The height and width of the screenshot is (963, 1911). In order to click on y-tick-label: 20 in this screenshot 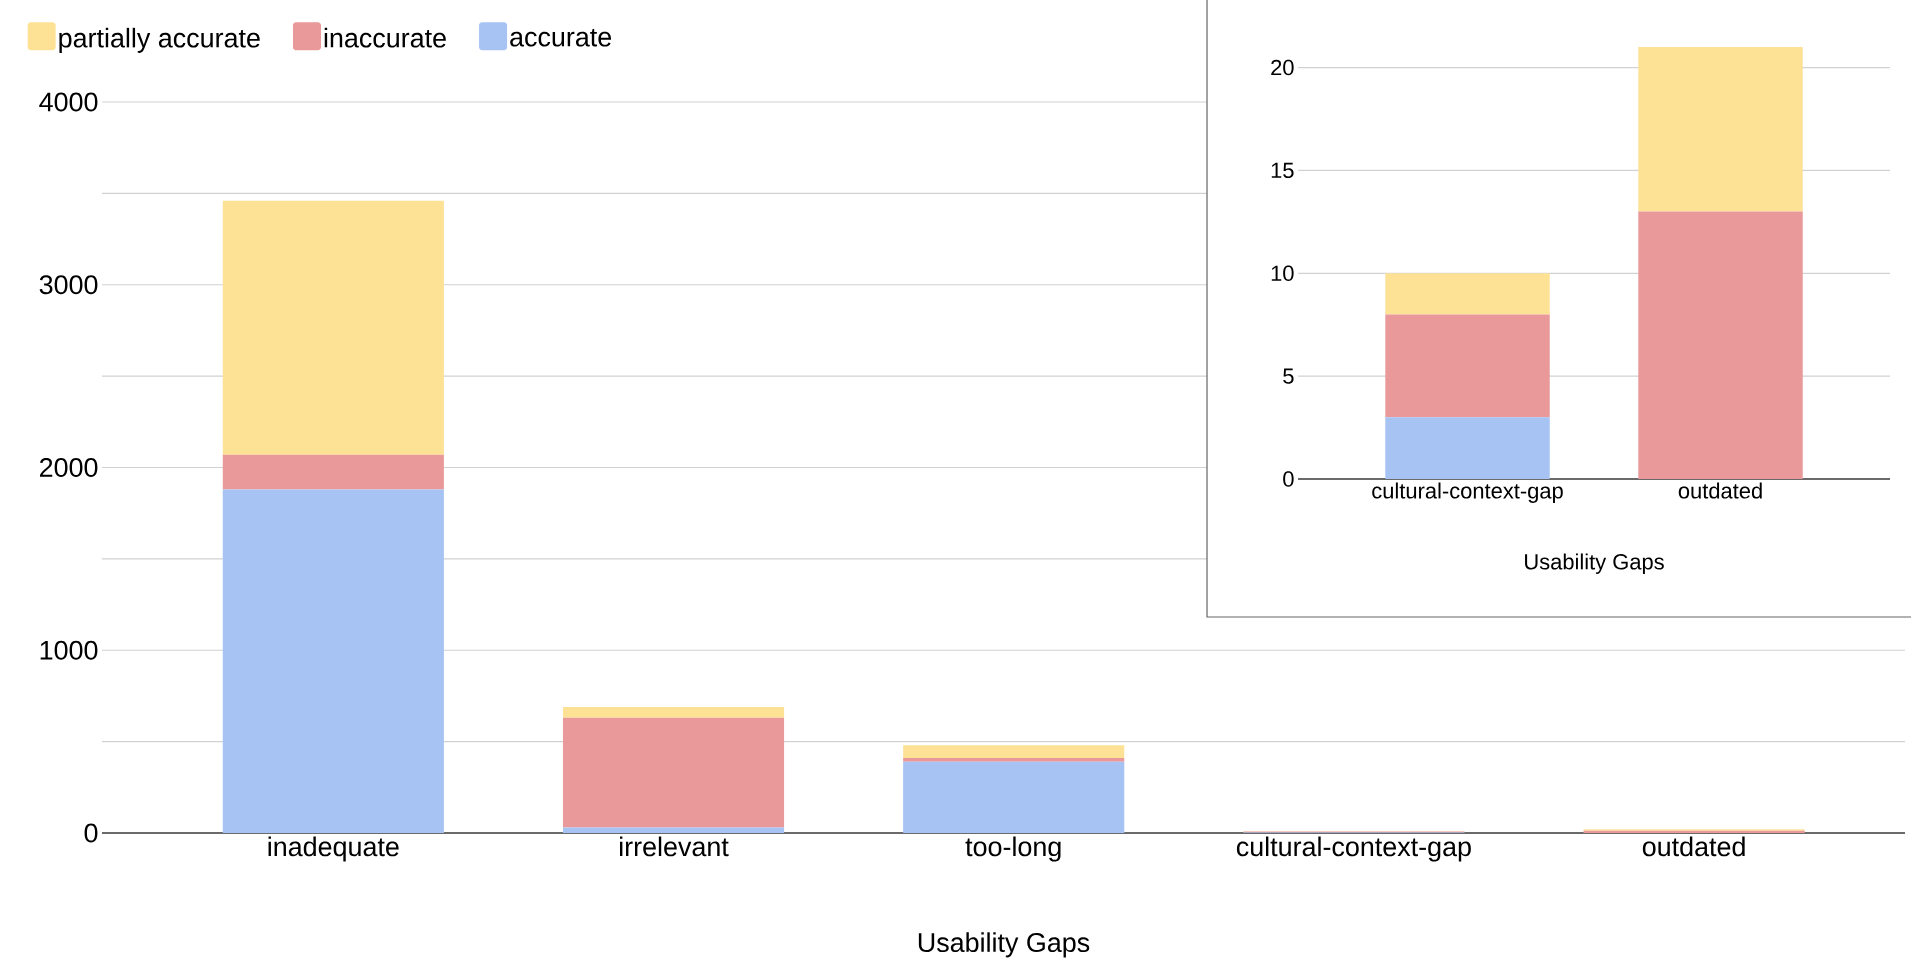, I will do `click(1282, 67)`.